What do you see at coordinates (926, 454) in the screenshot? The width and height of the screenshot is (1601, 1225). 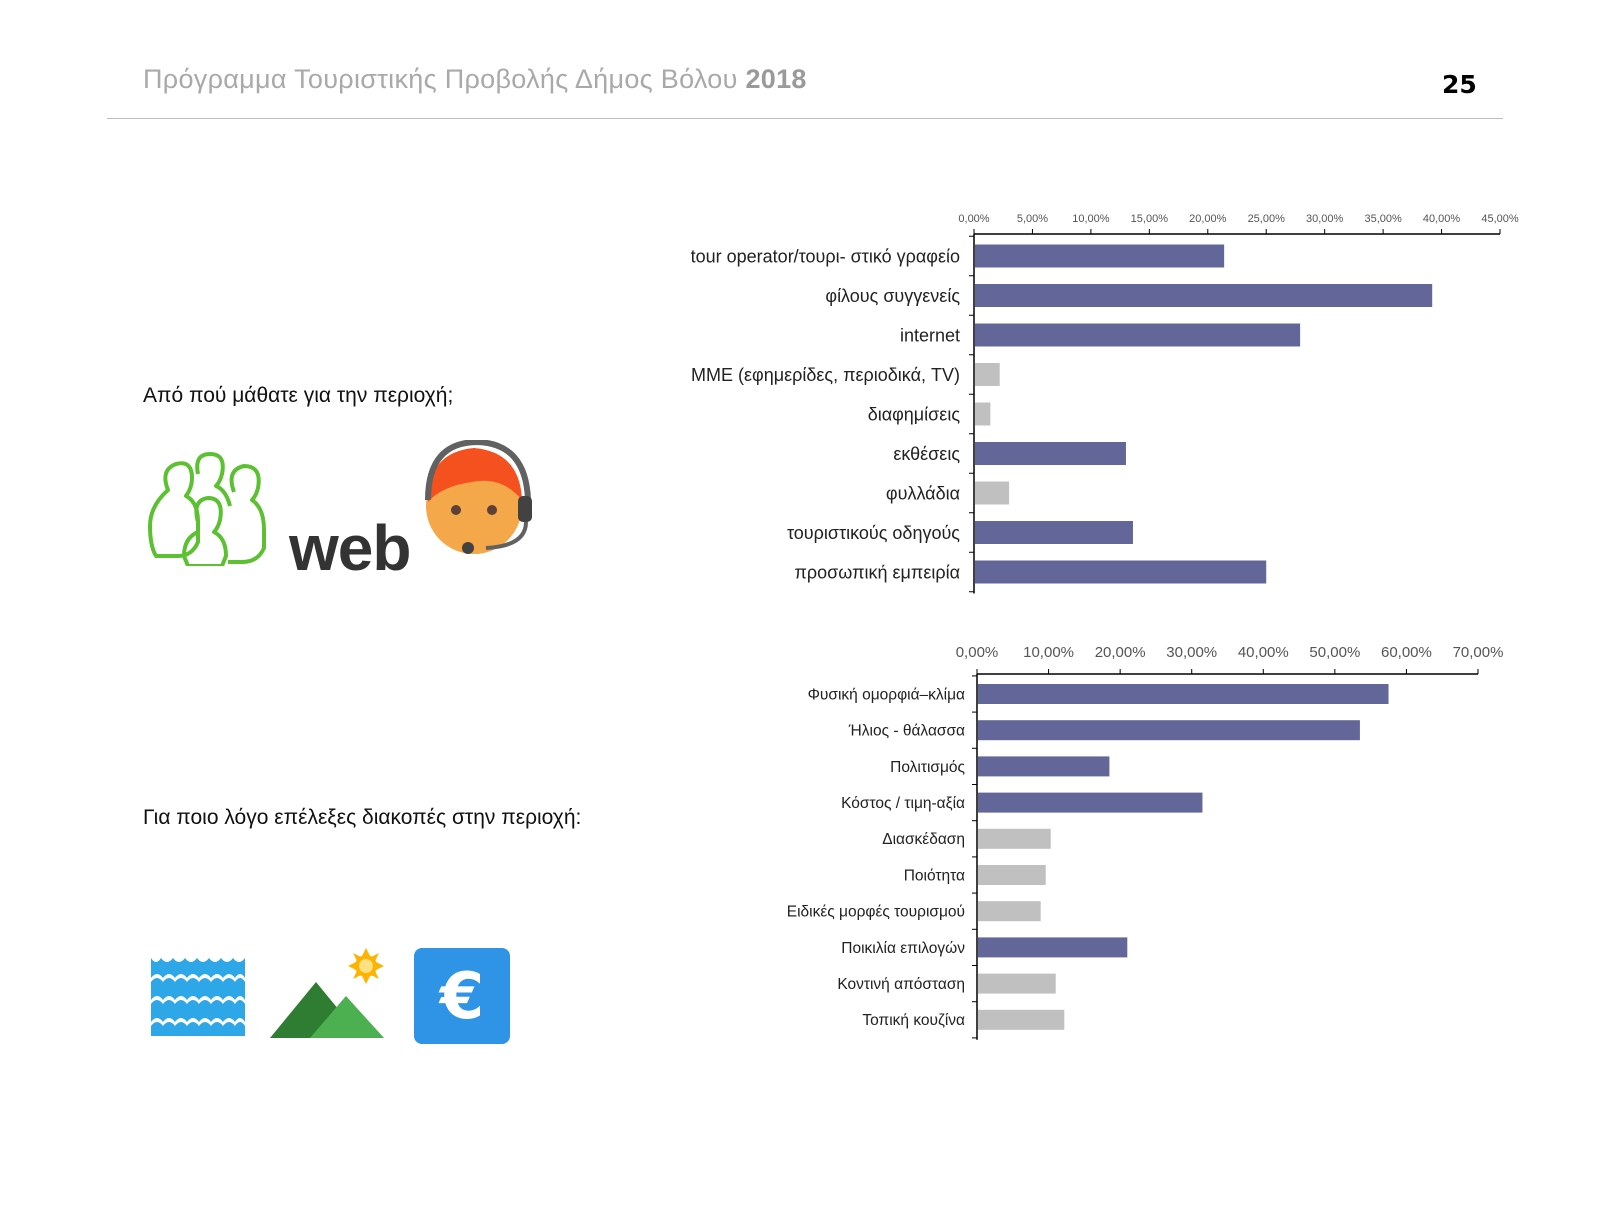 I see `chart-1-category-label: εκθέσεις` at bounding box center [926, 454].